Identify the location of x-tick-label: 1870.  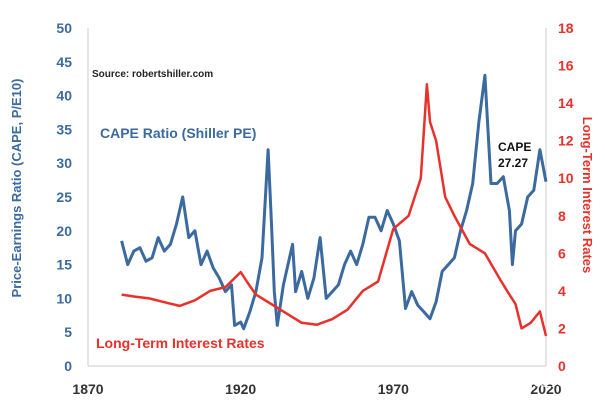
(87, 389).